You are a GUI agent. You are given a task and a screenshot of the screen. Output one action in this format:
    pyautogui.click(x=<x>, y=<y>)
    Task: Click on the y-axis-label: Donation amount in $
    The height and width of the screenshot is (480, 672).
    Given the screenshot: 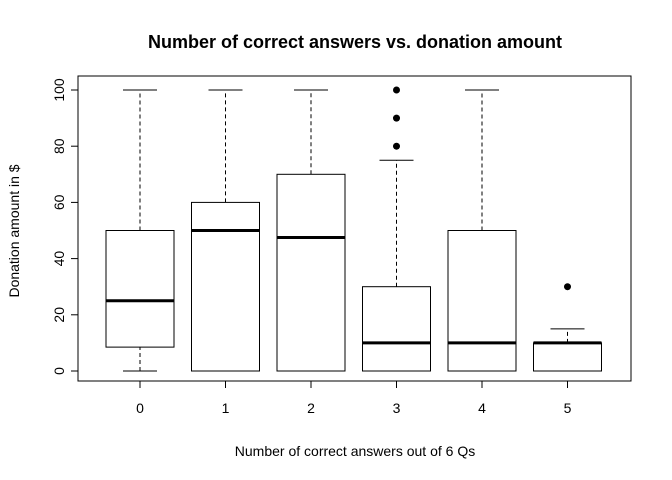 What is the action you would take?
    pyautogui.click(x=14, y=230)
    